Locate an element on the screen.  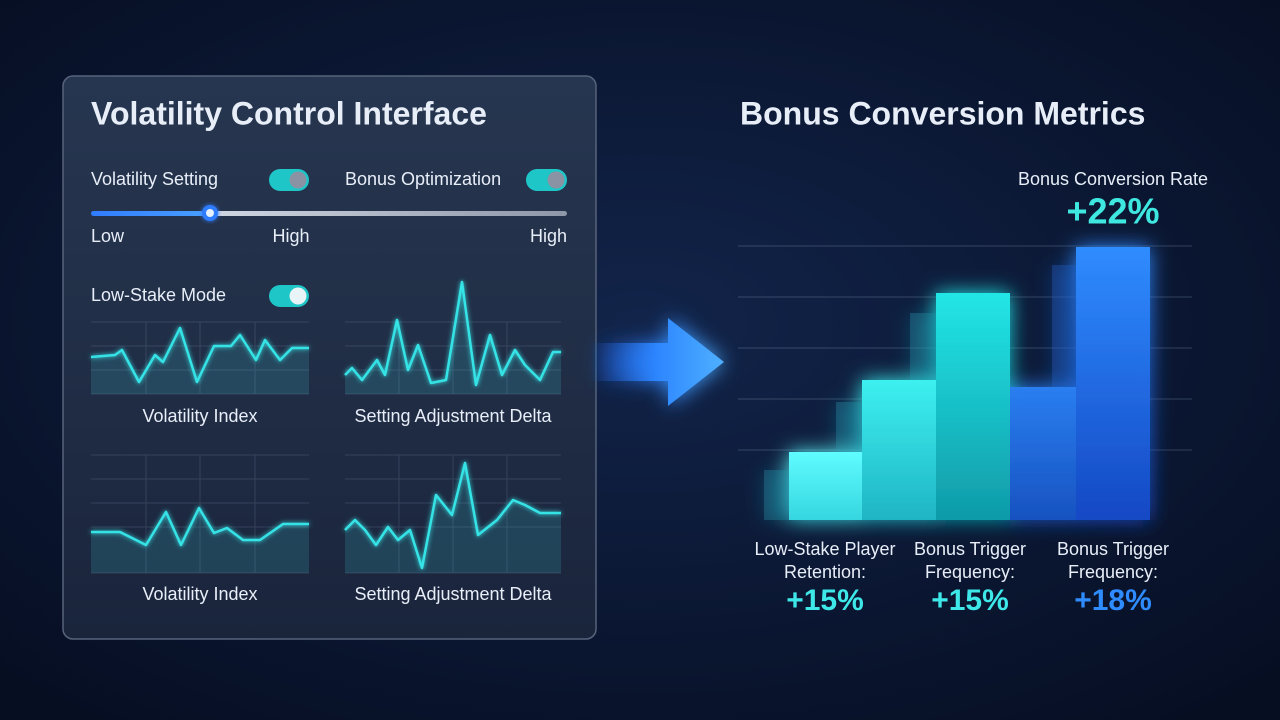
bar-chart is located at coordinates (957, 383).